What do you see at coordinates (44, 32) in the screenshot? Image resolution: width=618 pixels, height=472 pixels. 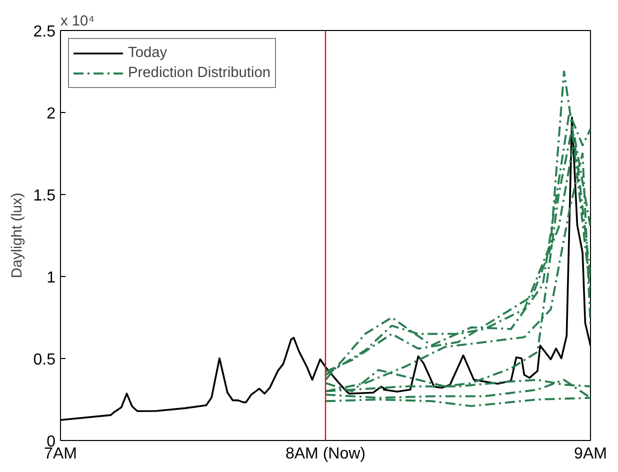 I see `y-tick-label: 2.5` at bounding box center [44, 32].